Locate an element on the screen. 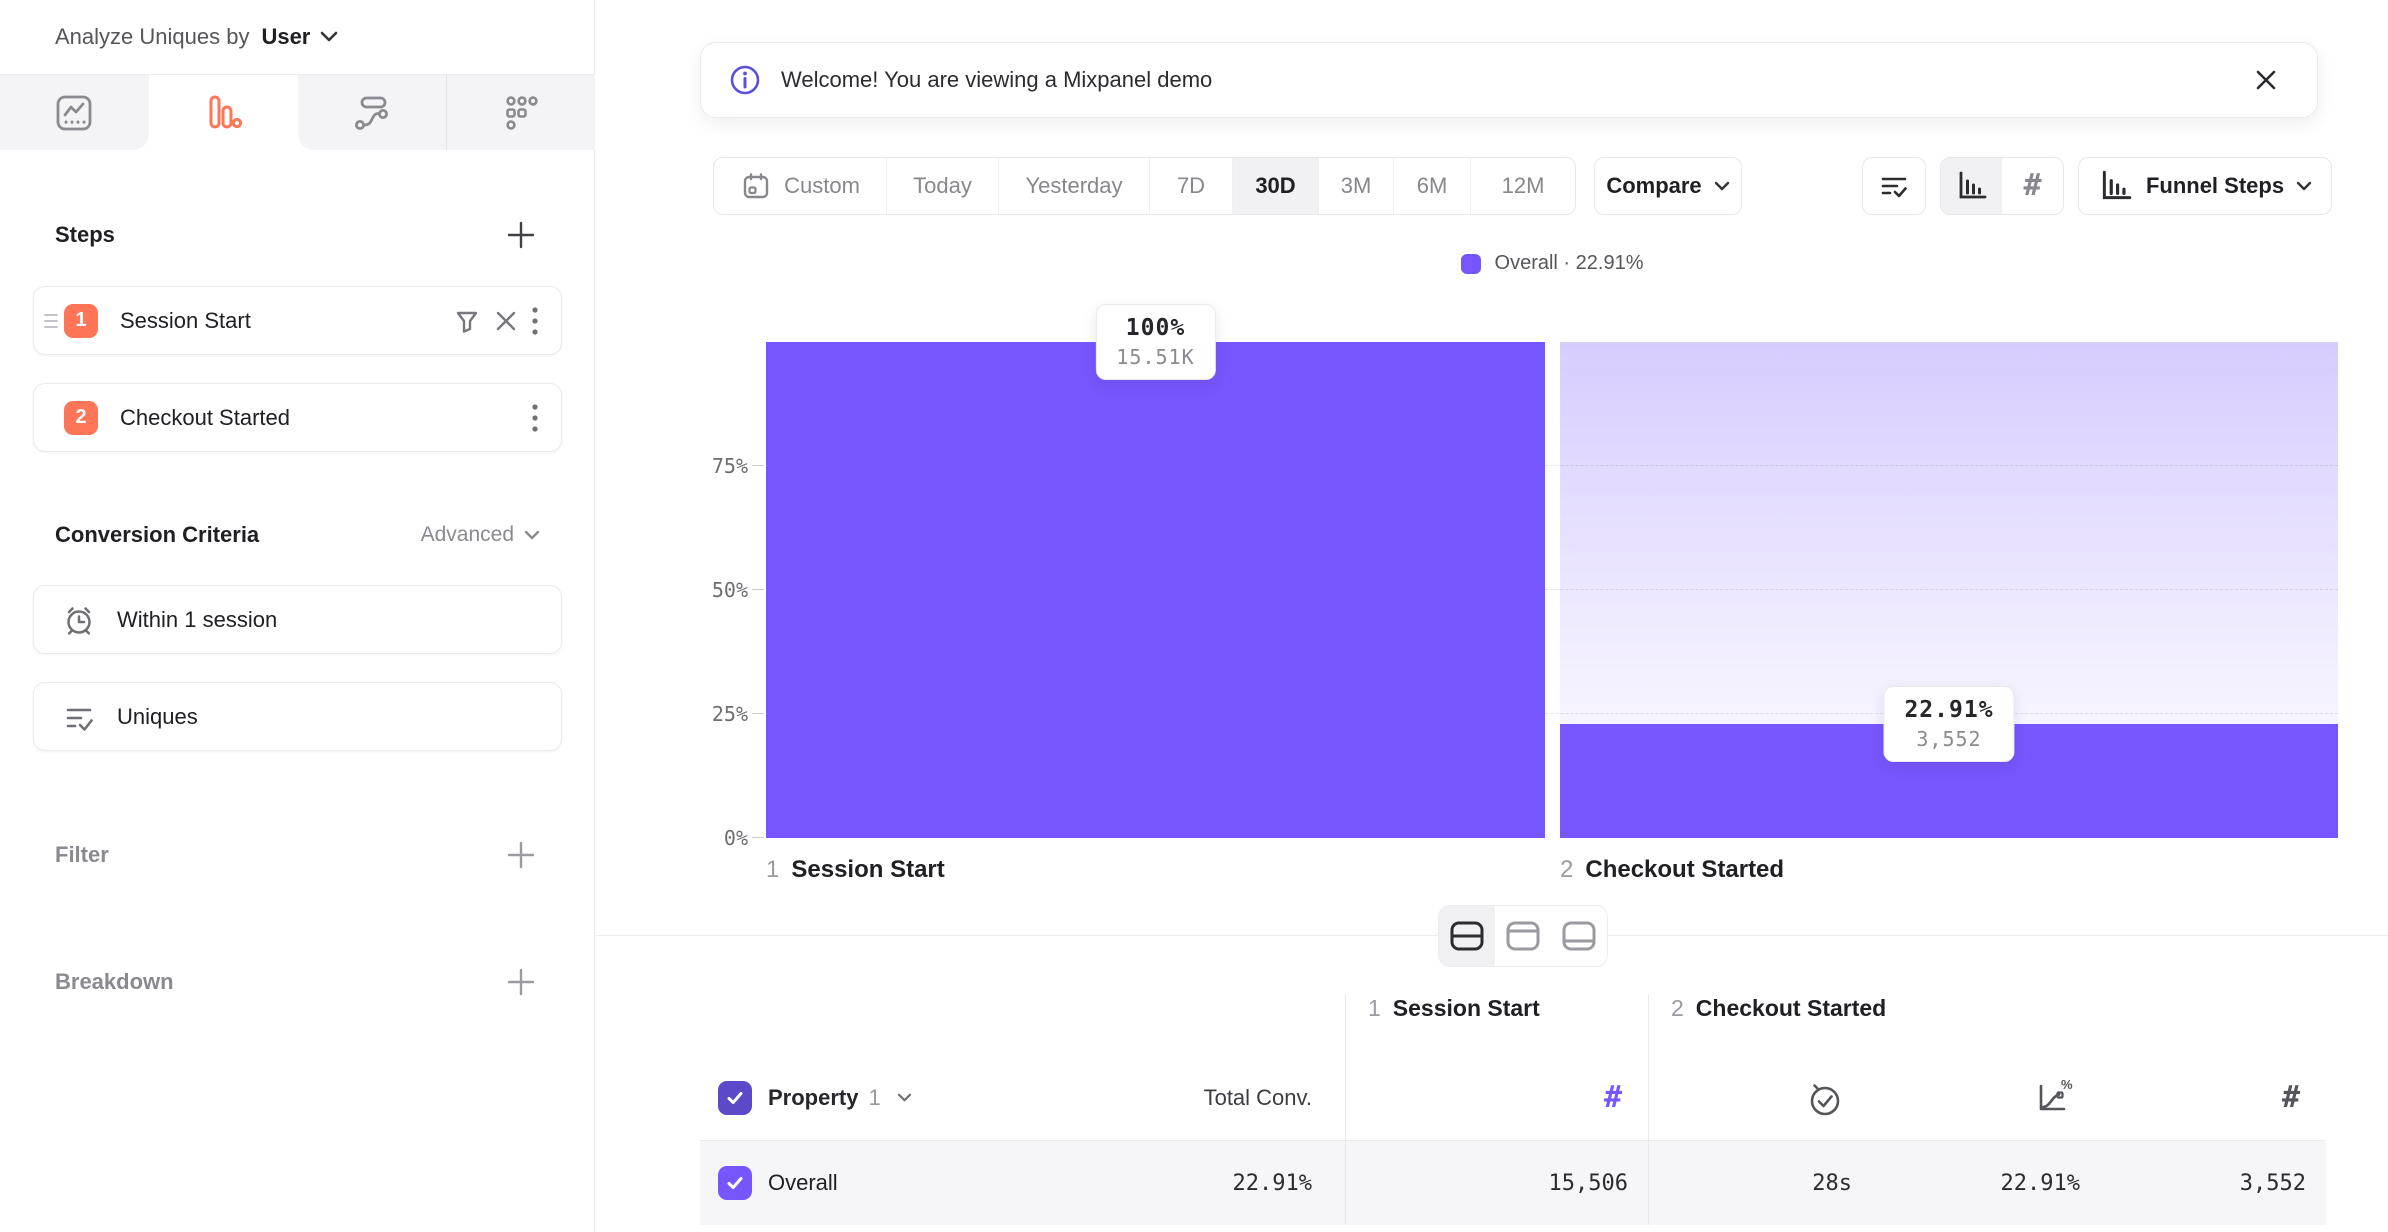 Image resolution: width=2388 pixels, height=1232 pixels. group-header-checkout-started: 2 Checkout Started is located at coordinates (1987, 1025).